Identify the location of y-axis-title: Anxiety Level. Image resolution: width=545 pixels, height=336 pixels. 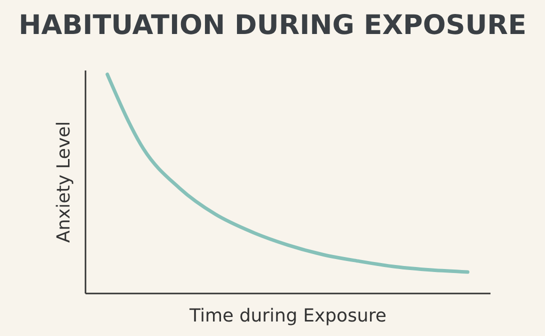
(64, 182).